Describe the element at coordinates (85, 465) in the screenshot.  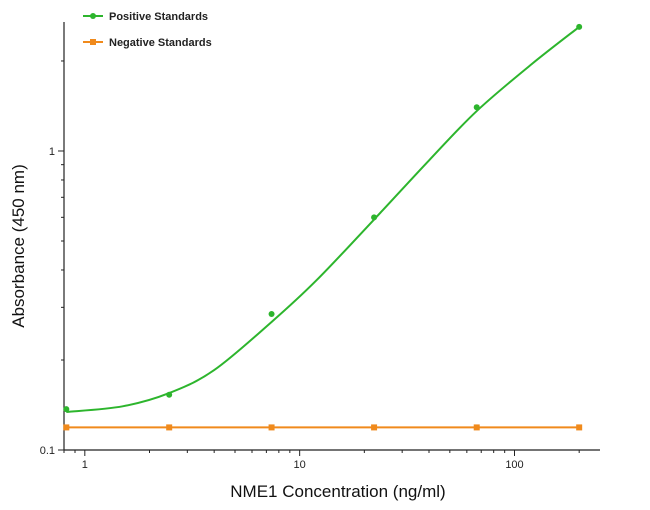
I see `x-tick-label: 1` at that location.